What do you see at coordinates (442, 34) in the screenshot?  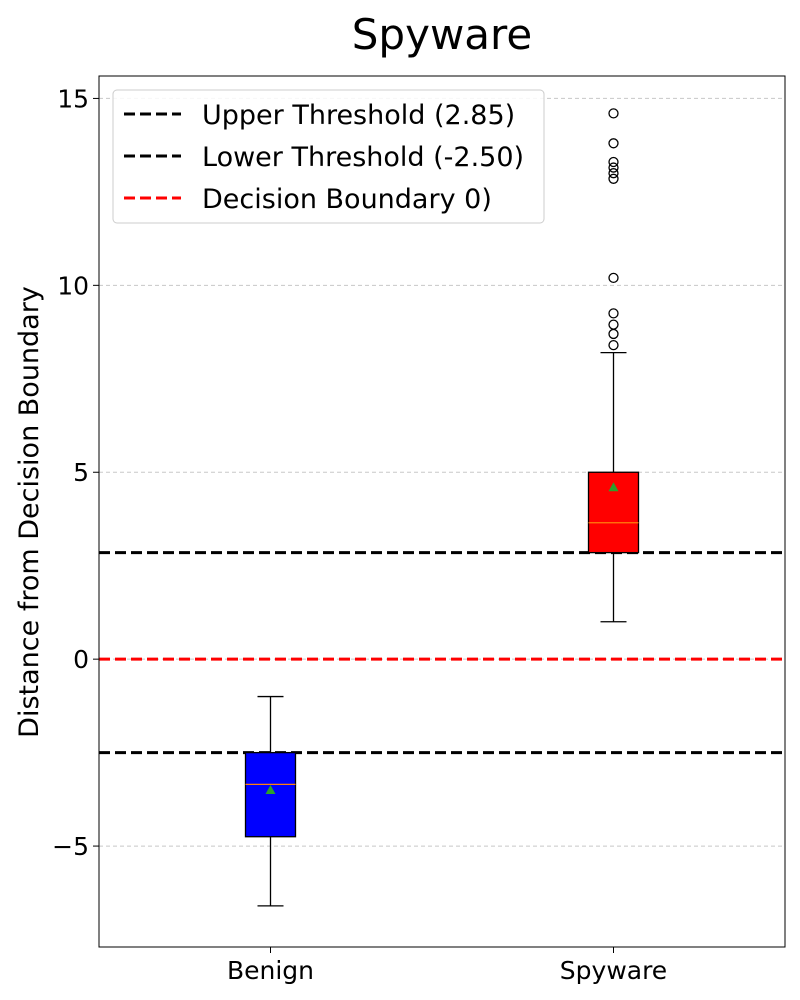 I see `chart-title: Spyware` at bounding box center [442, 34].